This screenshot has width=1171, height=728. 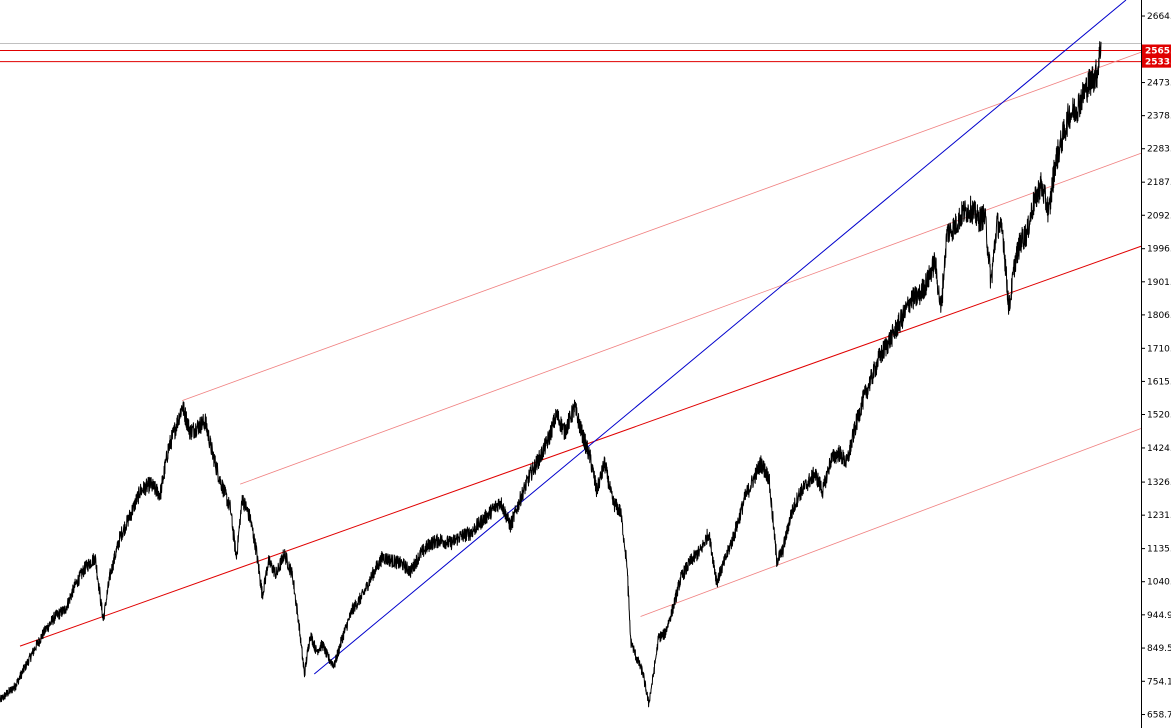 I want to click on y-tick-label: 1615., so click(x=1159, y=382).